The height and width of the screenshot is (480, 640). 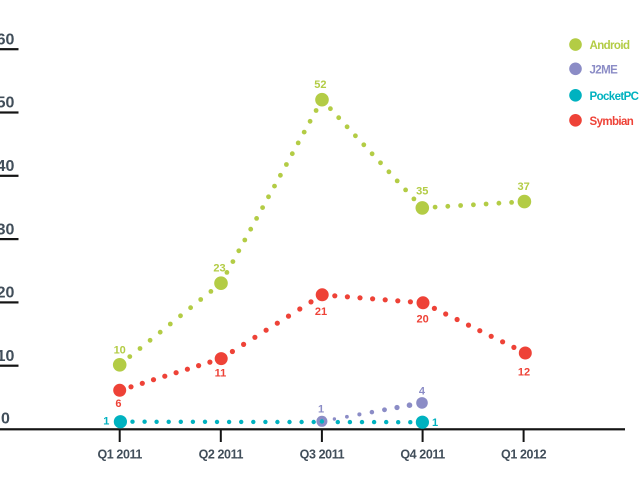 What do you see at coordinates (118, 404) in the screenshot?
I see `svg-text: 6` at bounding box center [118, 404].